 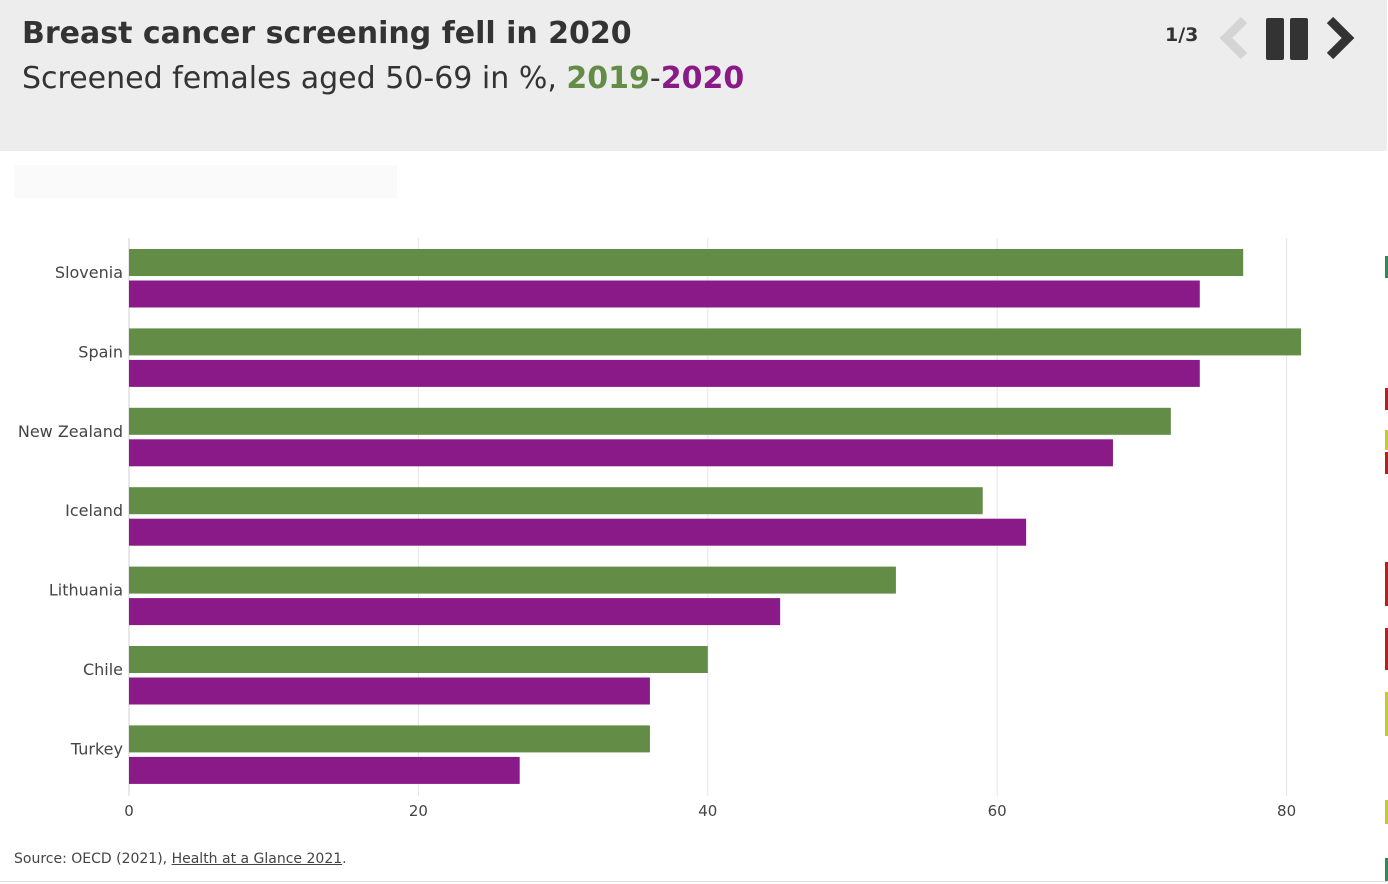 What do you see at coordinates (96, 748) in the screenshot?
I see `category-label: Turkey` at bounding box center [96, 748].